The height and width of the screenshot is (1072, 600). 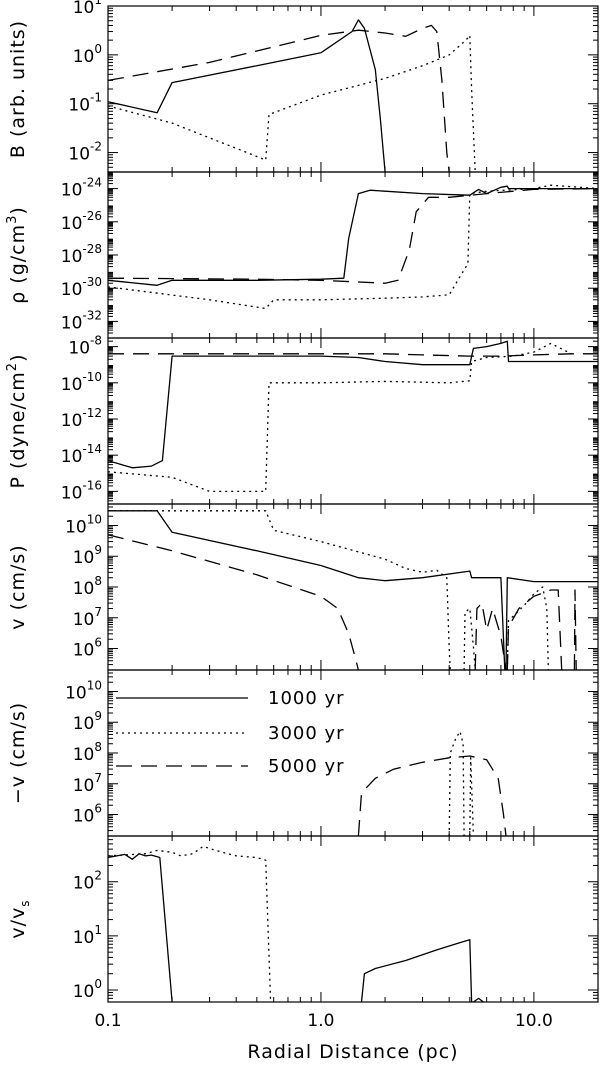 I want to click on y-tick-label: 10⁻⁸, so click(x=85, y=346).